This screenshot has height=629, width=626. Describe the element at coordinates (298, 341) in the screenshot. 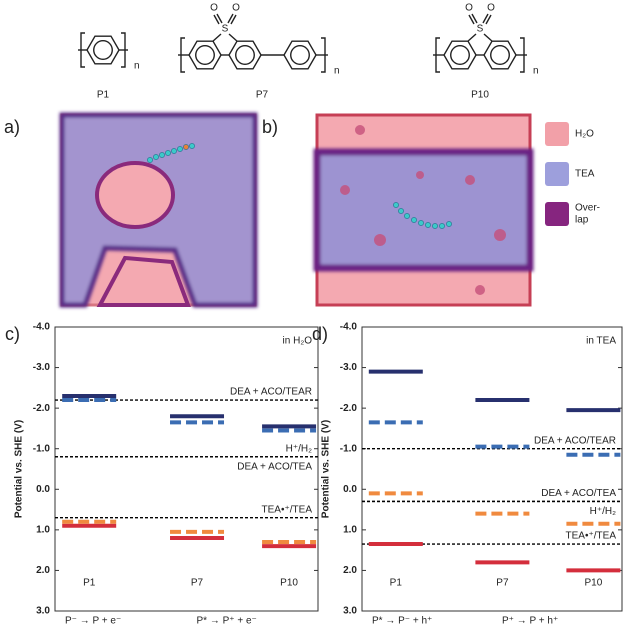

I see `annotation: in H₂O` at that location.